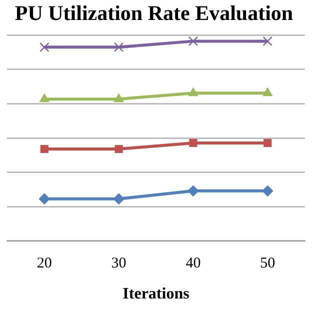 This screenshot has height=312, width=312. I want to click on x-tick-label: 40, so click(193, 264).